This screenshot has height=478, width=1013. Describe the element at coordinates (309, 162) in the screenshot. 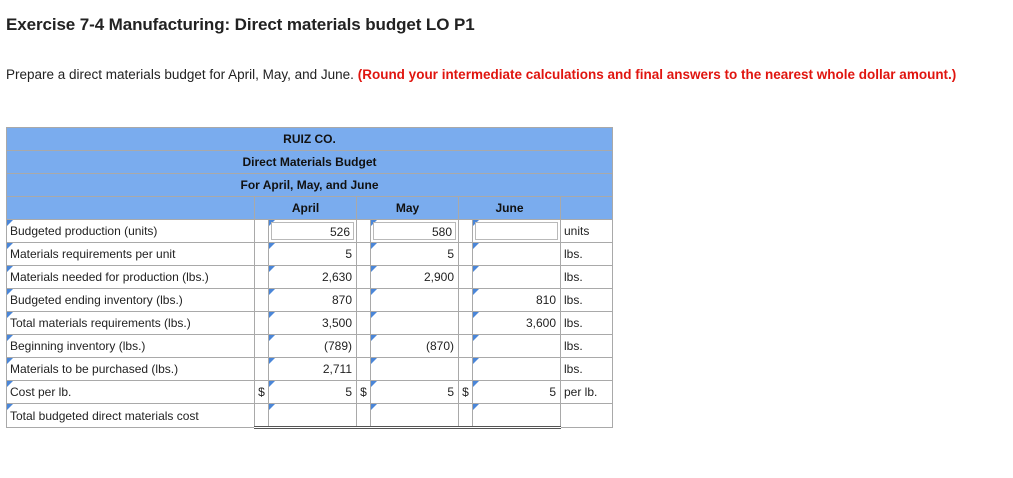

I see `budget-name: Direct Materials Budget` at that location.